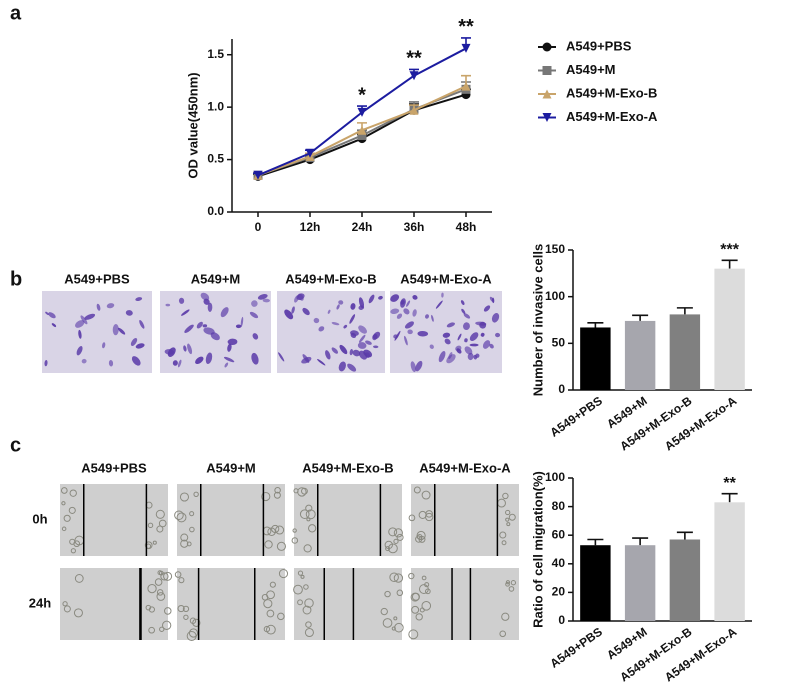 This screenshot has height=694, width=800. I want to click on significance: ***, so click(729, 249).